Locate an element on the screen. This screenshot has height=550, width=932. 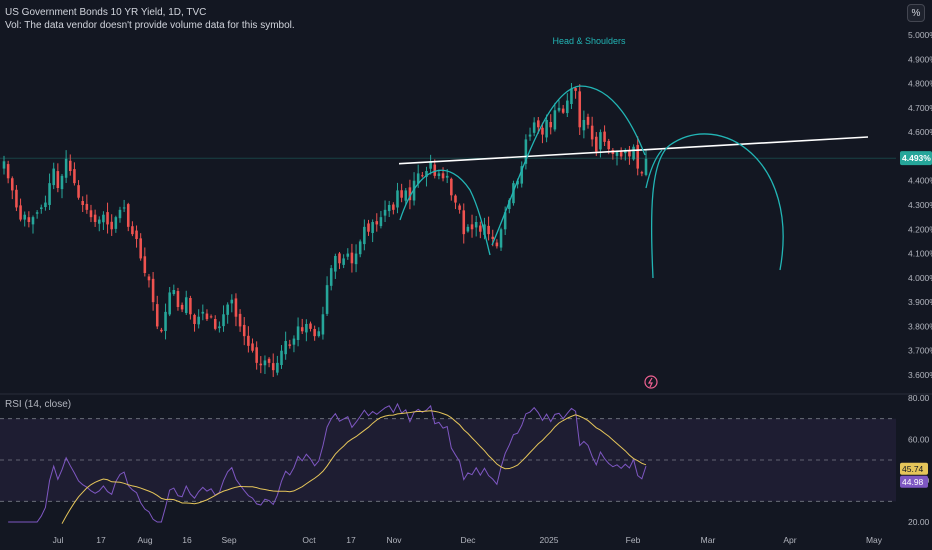
price-tick-label: 4.700% is located at coordinates (920, 108).